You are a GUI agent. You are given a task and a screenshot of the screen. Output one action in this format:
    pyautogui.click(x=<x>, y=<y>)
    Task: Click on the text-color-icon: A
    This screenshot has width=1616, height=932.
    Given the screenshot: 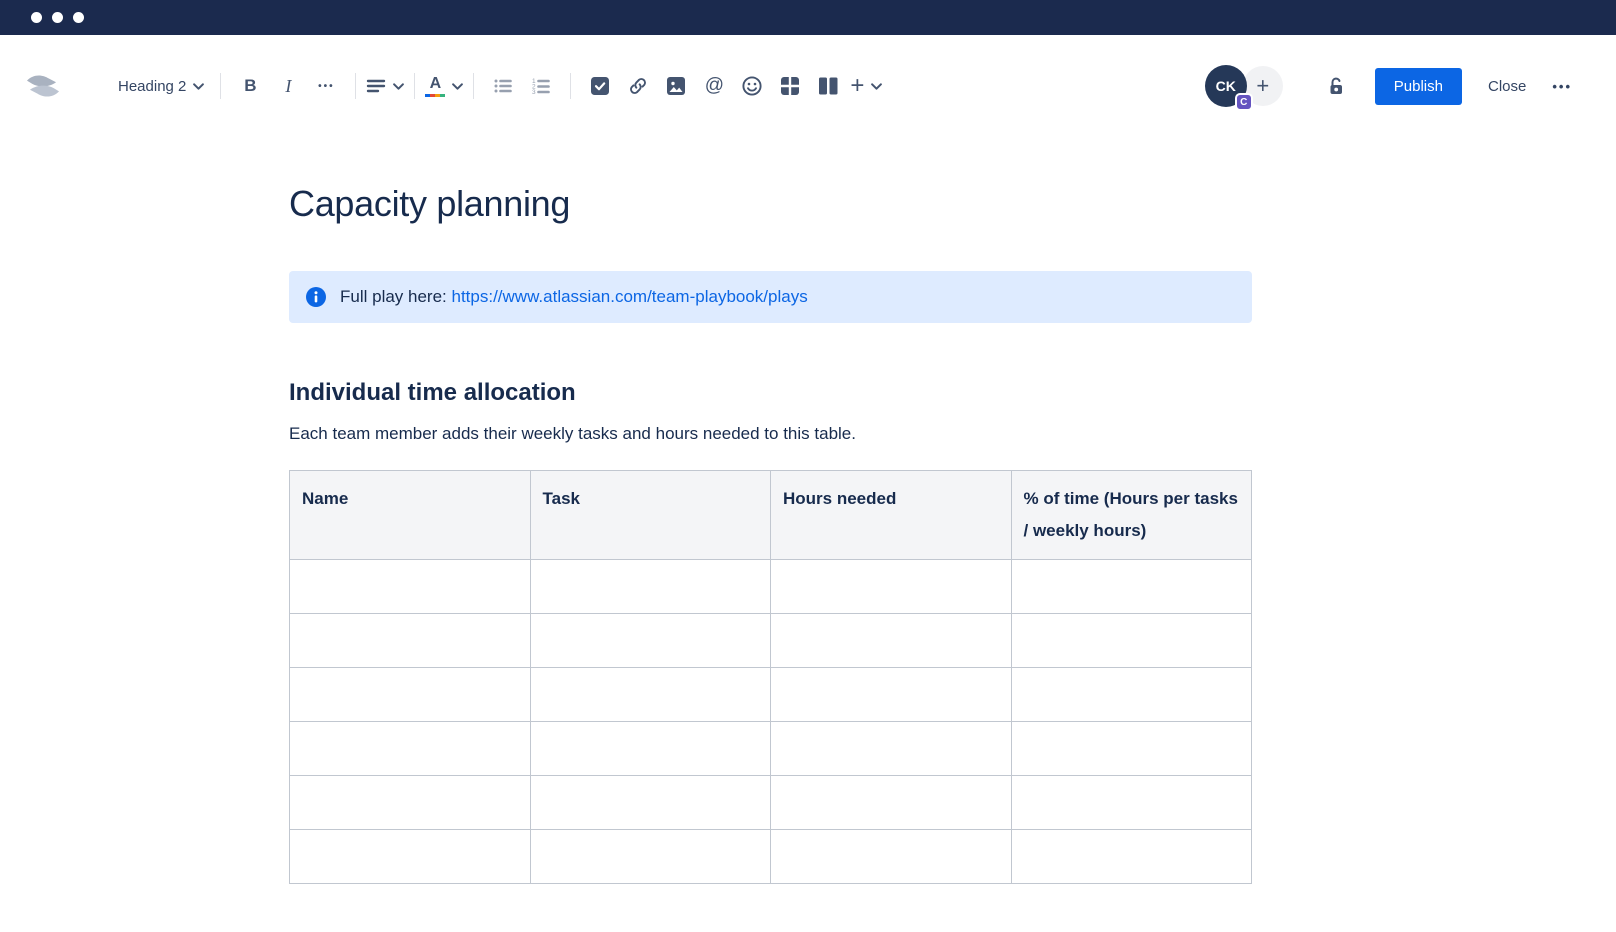 What is the action you would take?
    pyautogui.click(x=435, y=86)
    